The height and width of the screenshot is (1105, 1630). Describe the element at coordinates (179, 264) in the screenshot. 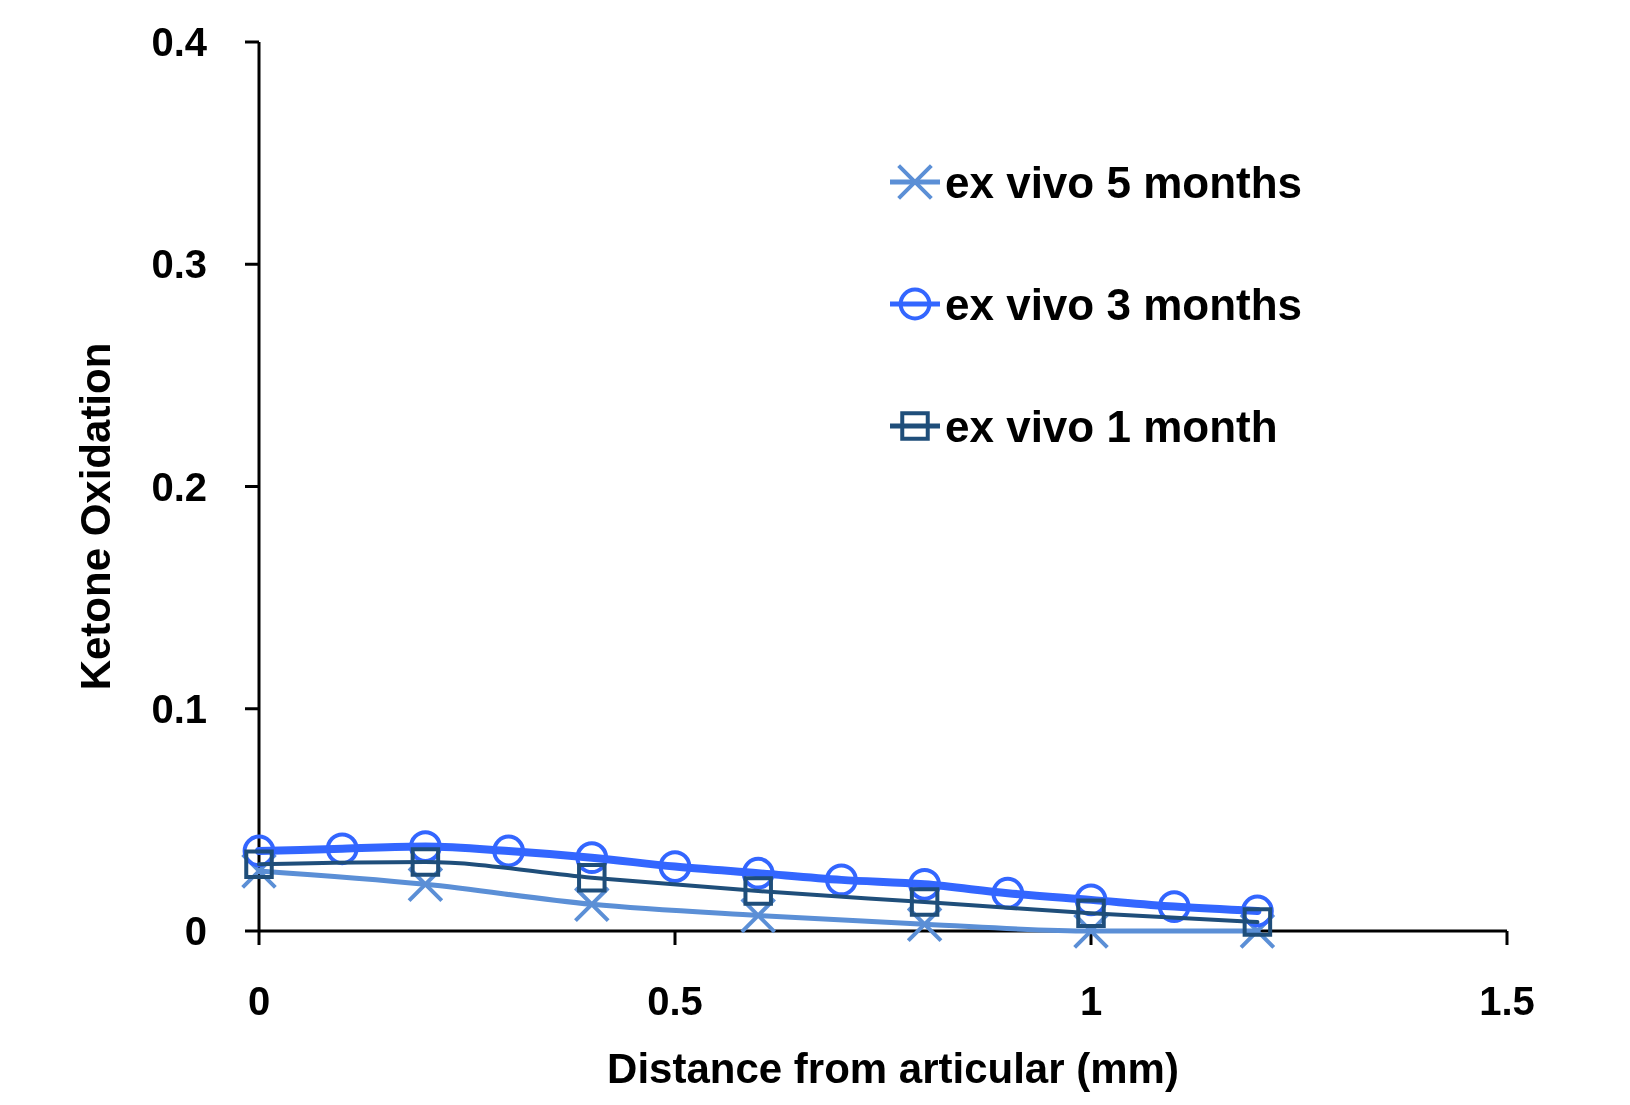

I see `y-tick-label: 0.3` at that location.